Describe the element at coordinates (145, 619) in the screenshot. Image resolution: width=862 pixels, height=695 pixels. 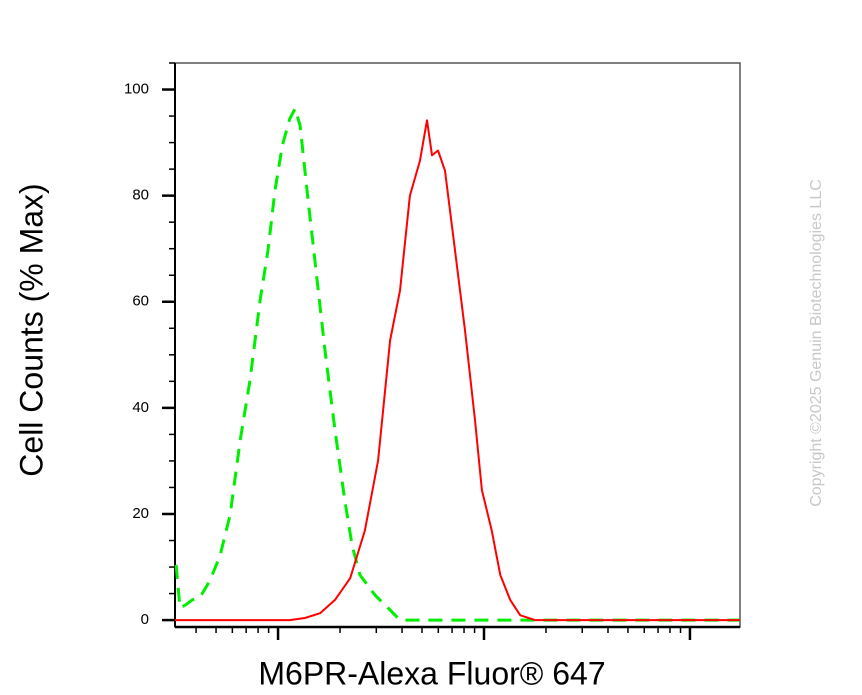
I see `y-tick-label: 0` at that location.